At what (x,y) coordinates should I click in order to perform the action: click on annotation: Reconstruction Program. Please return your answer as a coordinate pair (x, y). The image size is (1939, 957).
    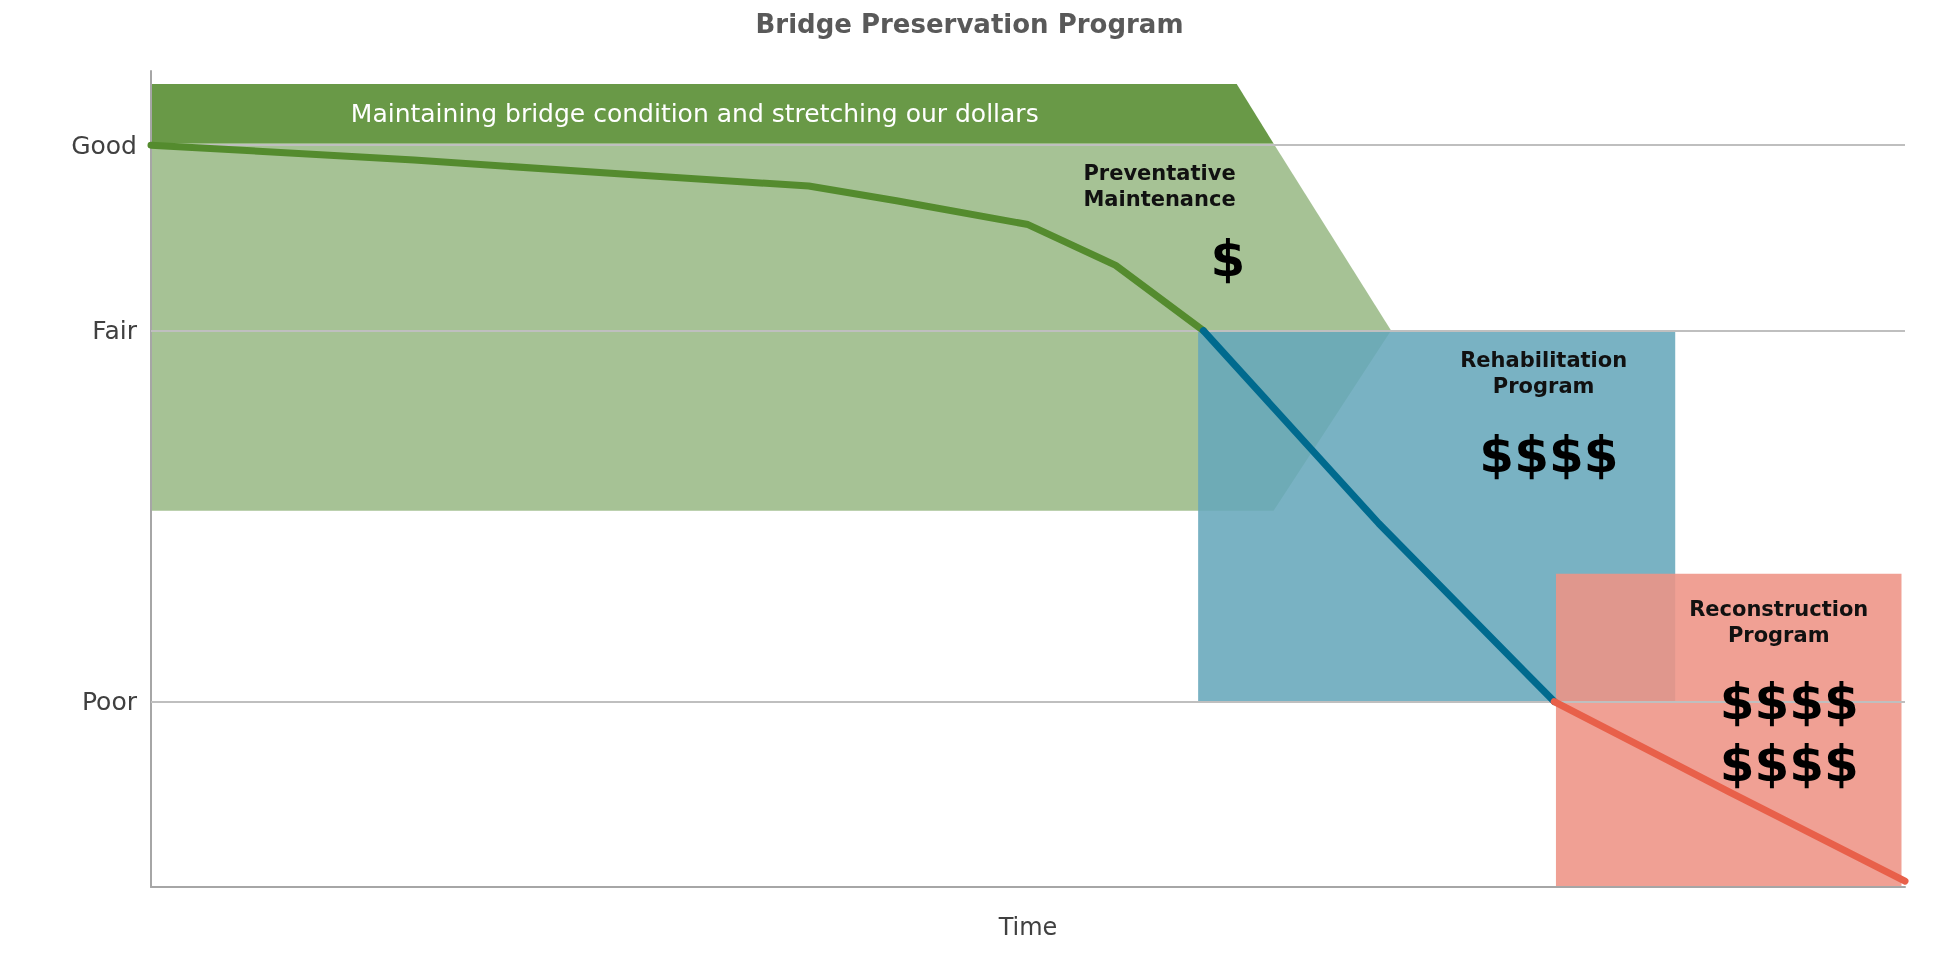
    Looking at the image, I should click on (1779, 621).